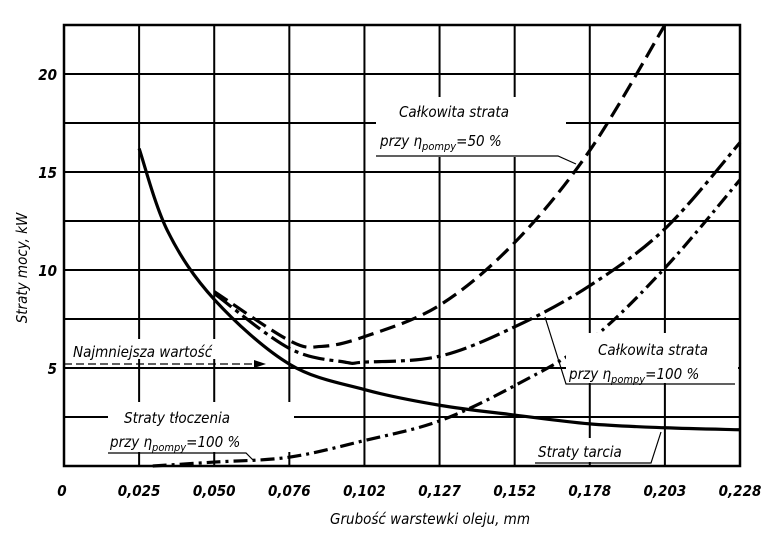  I want to click on y-tick-label: 15, so click(47, 173).